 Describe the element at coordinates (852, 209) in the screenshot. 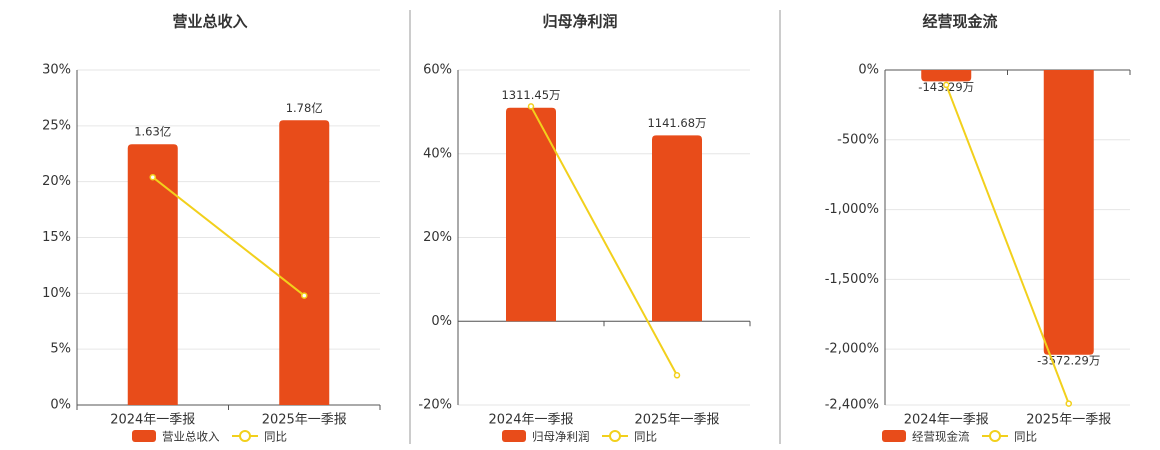

I see `y-tick-label: -1,000%` at that location.